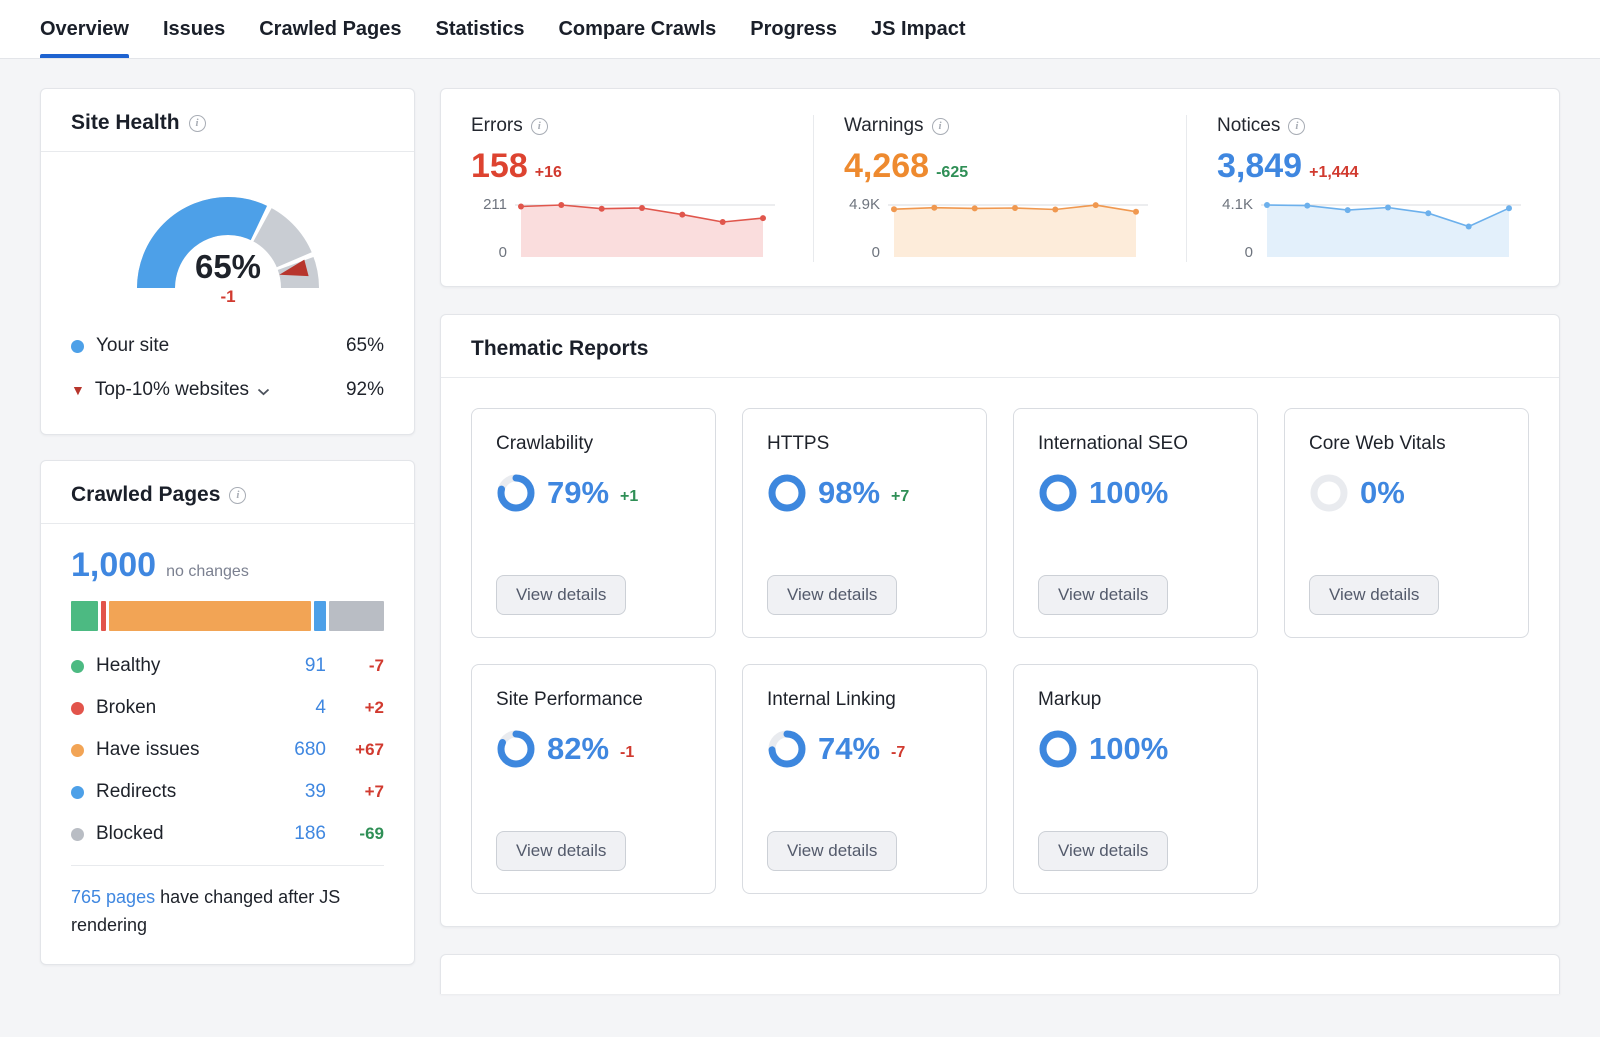  Describe the element at coordinates (227, 120) in the screenshot. I see `site-health-header: Site Health i` at that location.